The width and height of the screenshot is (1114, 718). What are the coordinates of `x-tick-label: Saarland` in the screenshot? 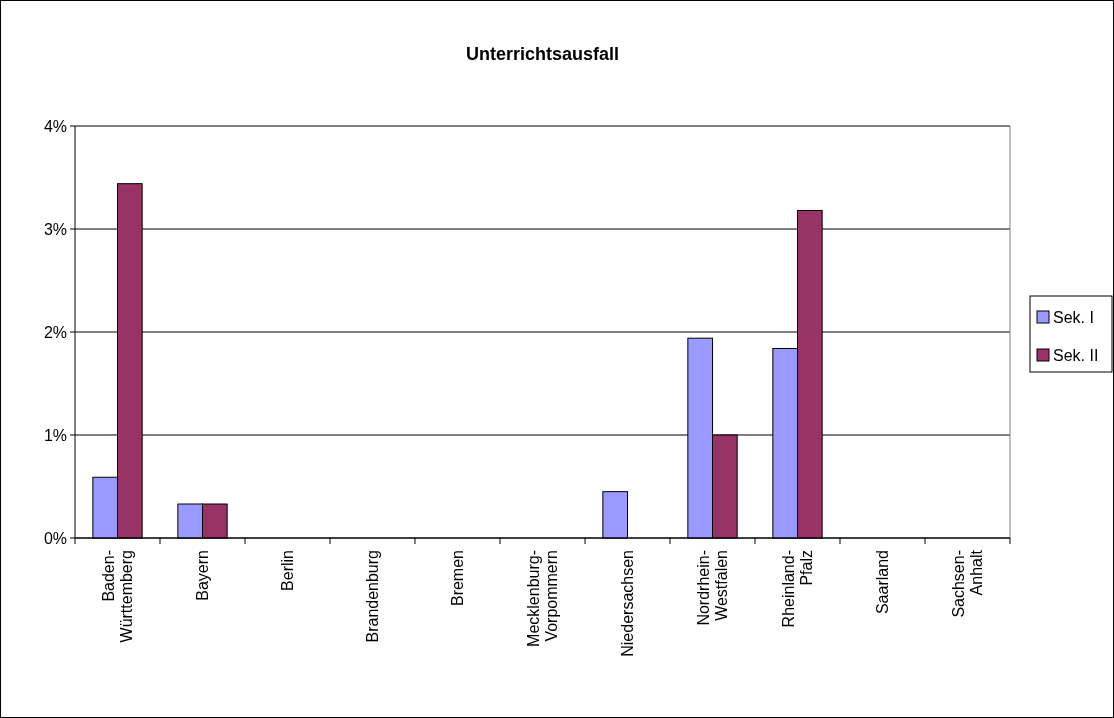 It's located at (883, 582).